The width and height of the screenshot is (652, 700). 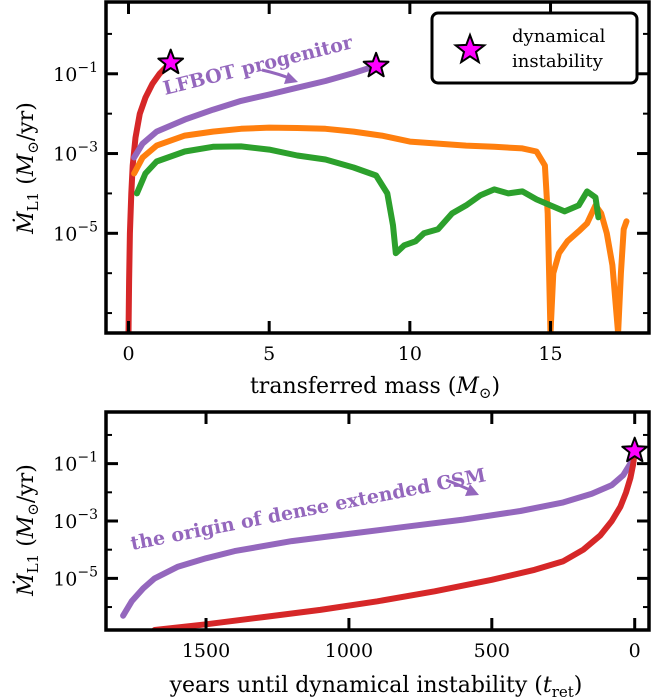 What do you see at coordinates (75, 577) in the screenshot?
I see `bottom-y-tick-label: 10⁻⁵` at bounding box center [75, 577].